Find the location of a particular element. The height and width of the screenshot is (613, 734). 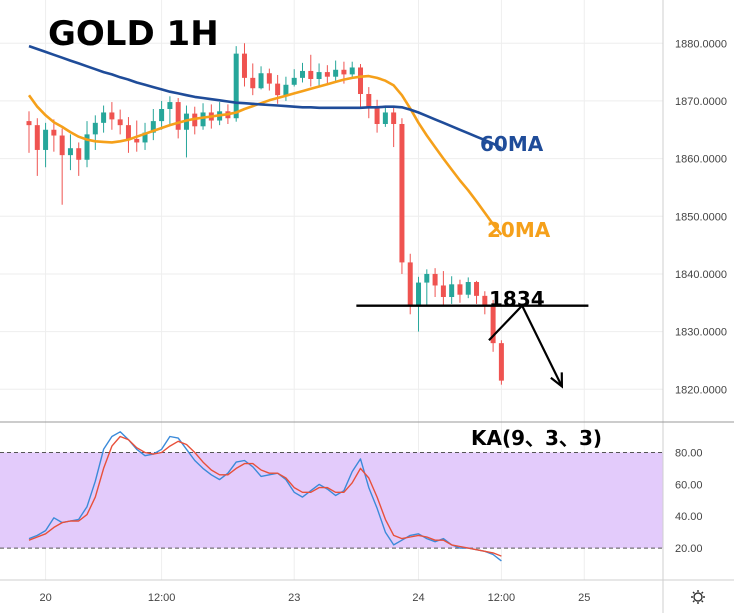

x-tick-label: 24 is located at coordinates (418, 598).